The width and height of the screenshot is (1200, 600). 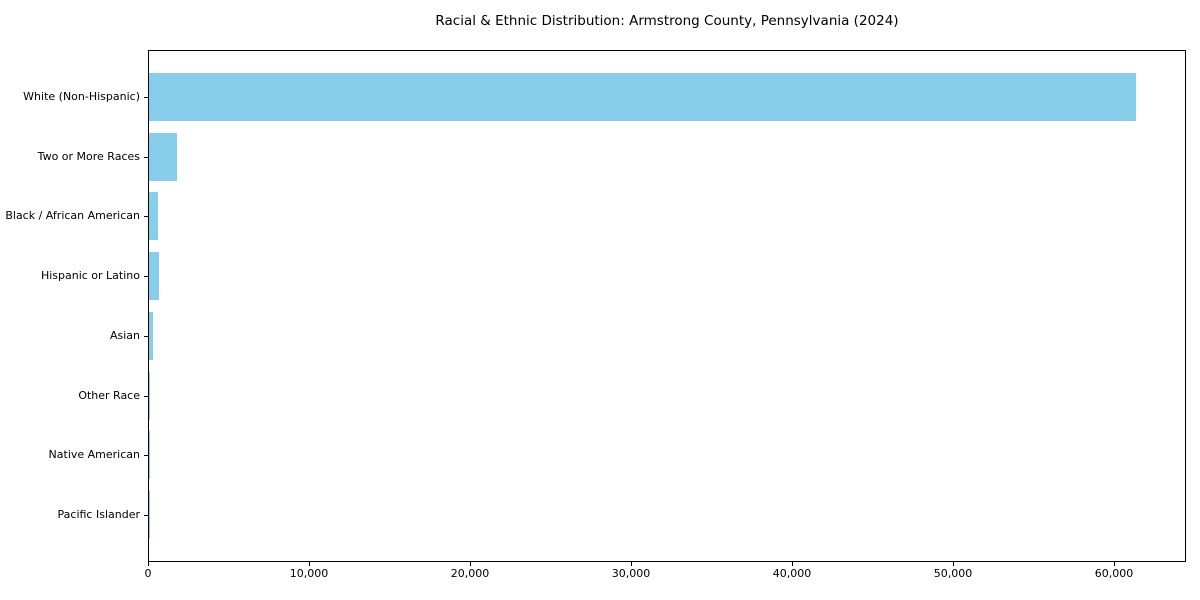 I want to click on y-tick-label: Black / African American, so click(x=72, y=215).